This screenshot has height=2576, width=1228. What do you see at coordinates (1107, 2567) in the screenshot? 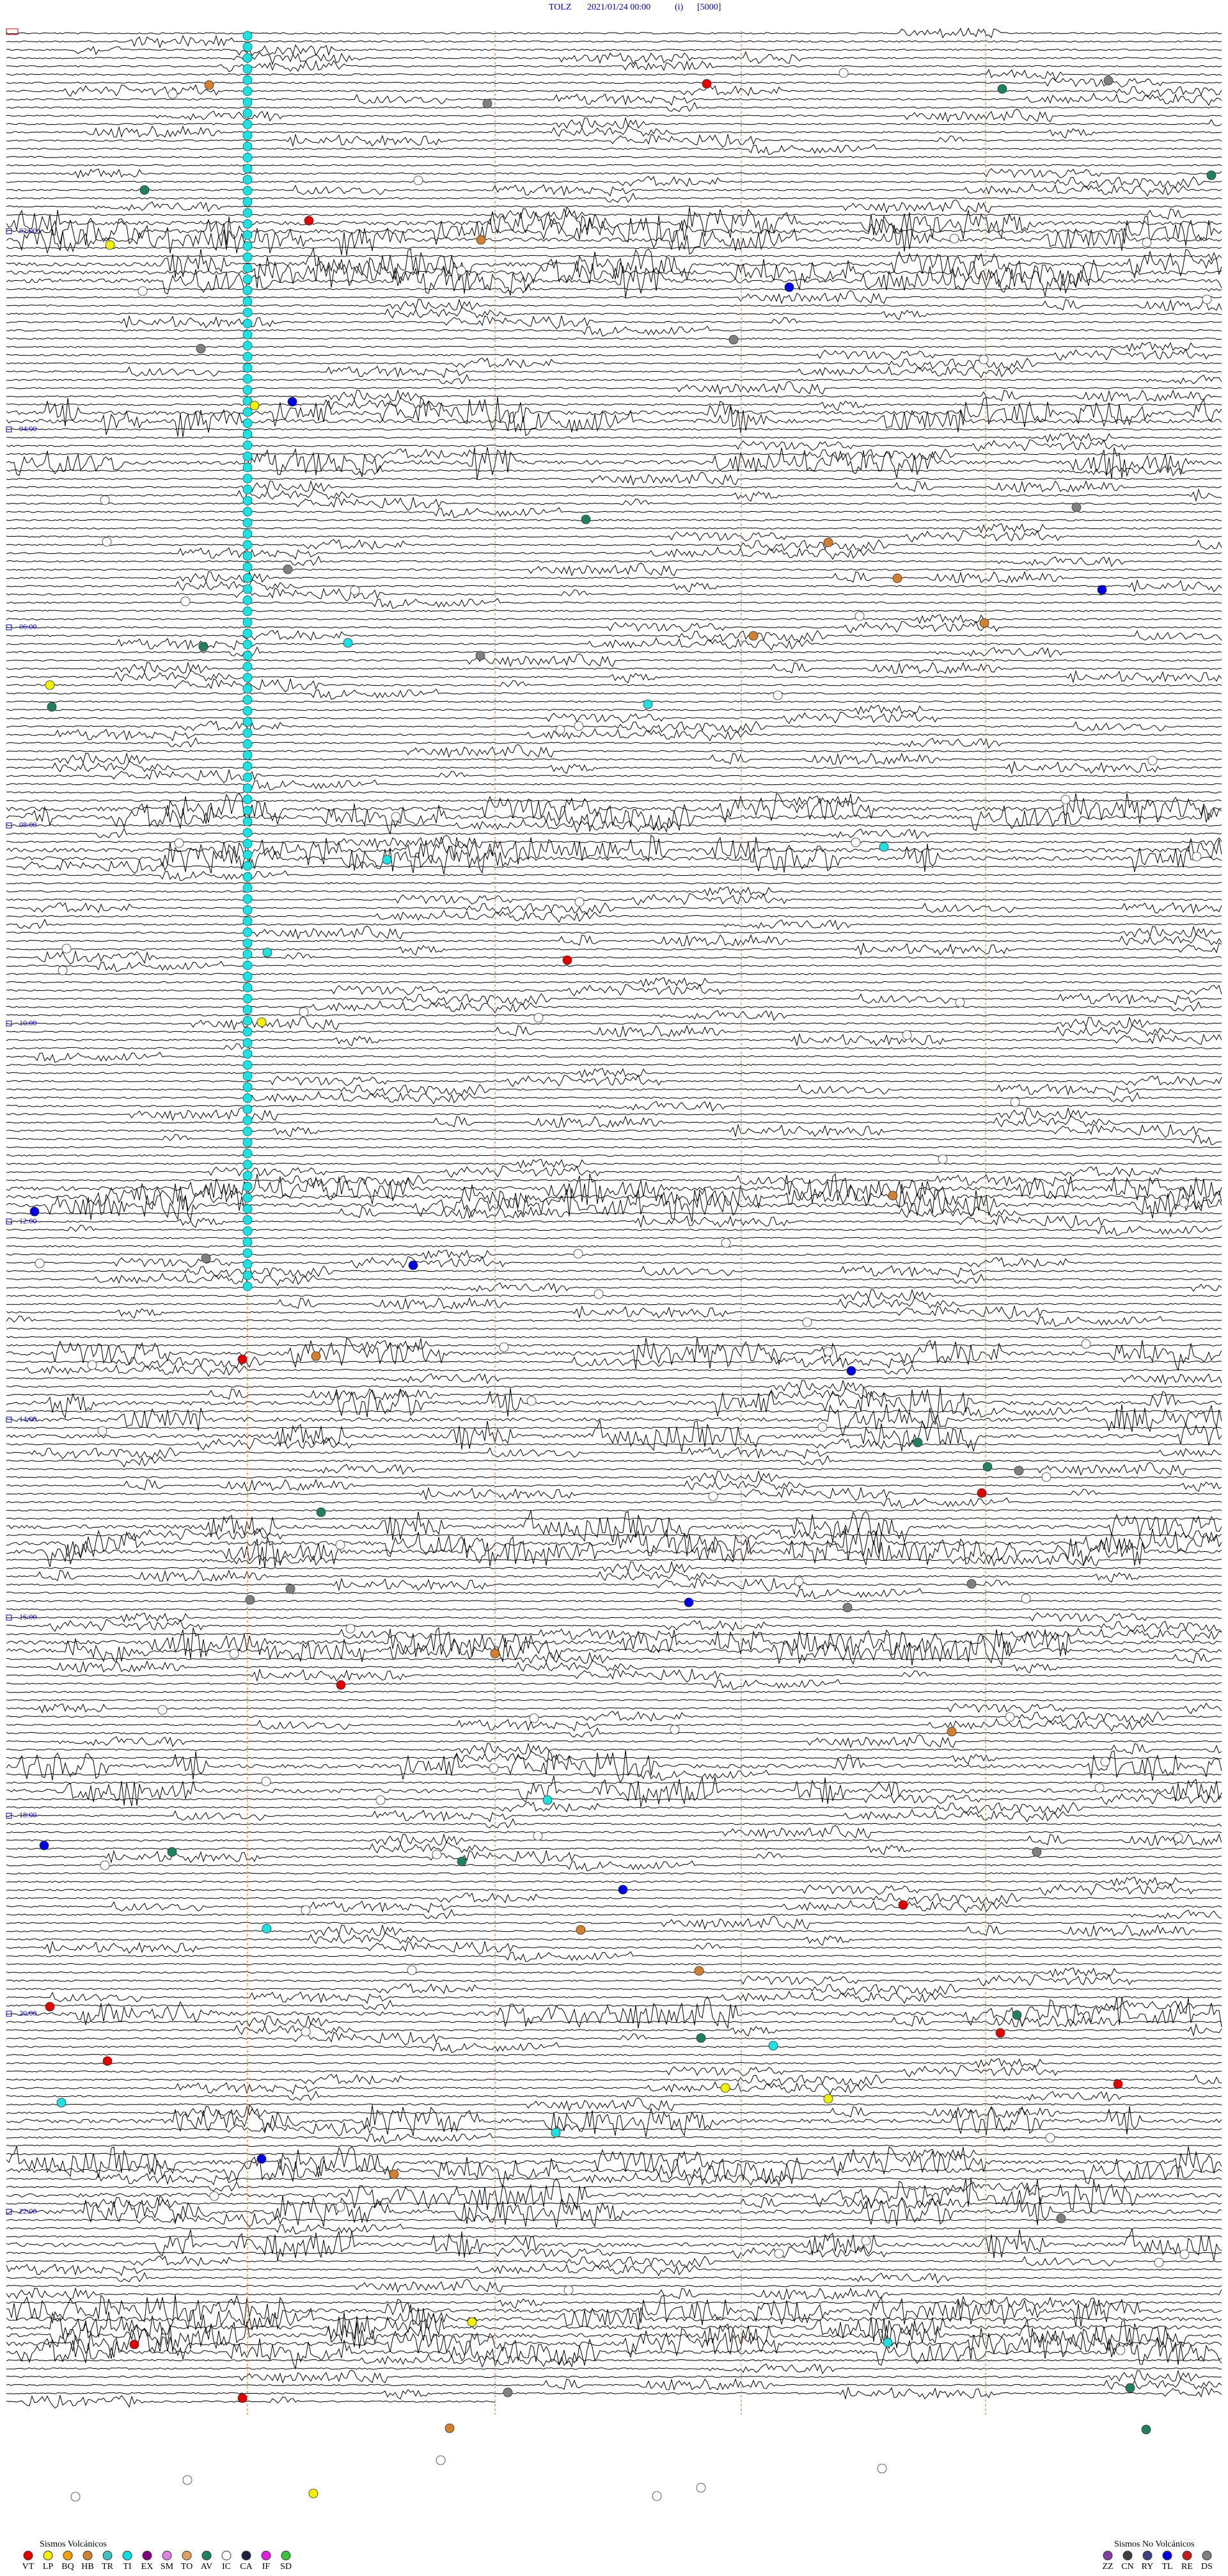
I see `legend-label: ZZ` at bounding box center [1107, 2567].